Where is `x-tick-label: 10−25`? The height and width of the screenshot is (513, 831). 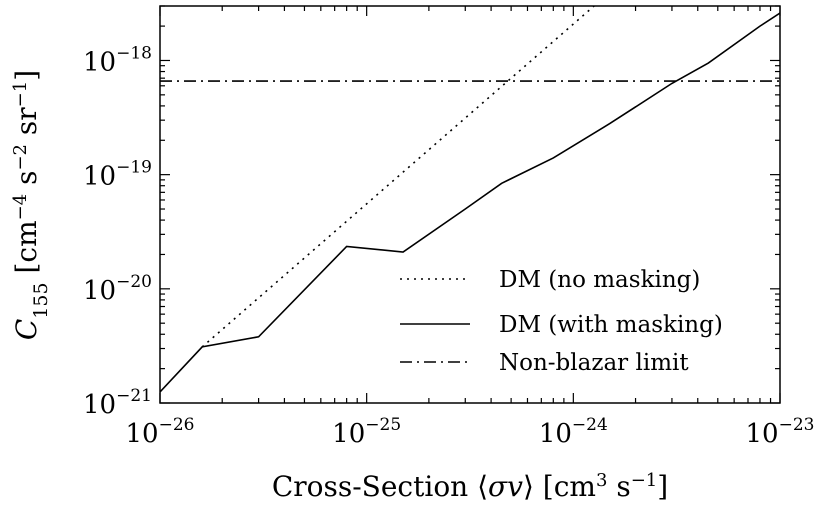 x-tick-label: 10−25 is located at coordinates (366, 432).